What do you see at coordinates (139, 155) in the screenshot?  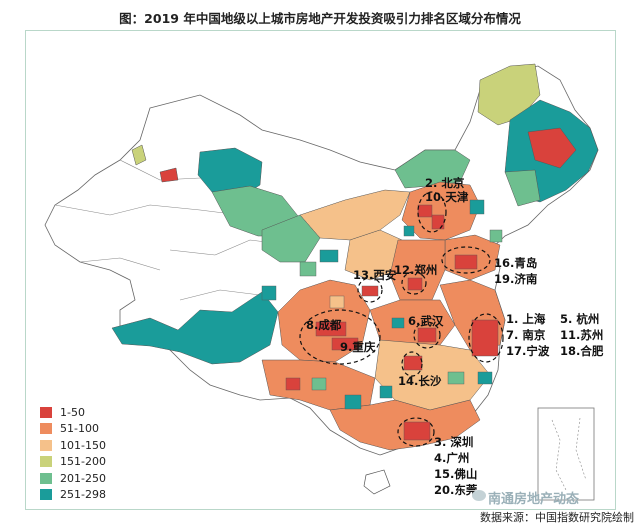 I see `region-olive-small` at bounding box center [139, 155].